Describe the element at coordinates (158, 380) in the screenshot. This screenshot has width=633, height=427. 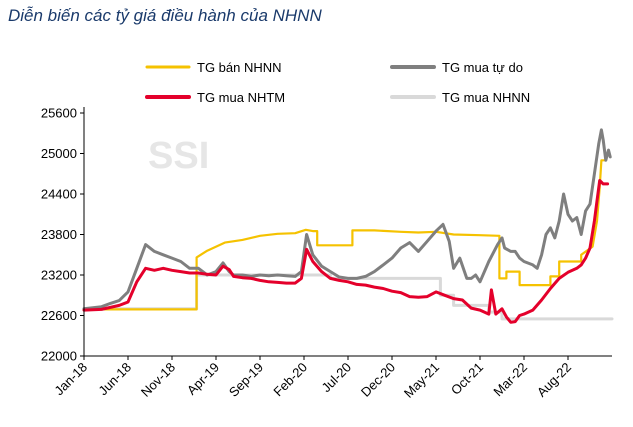
I see `x-tick-label: Nov-18` at that location.